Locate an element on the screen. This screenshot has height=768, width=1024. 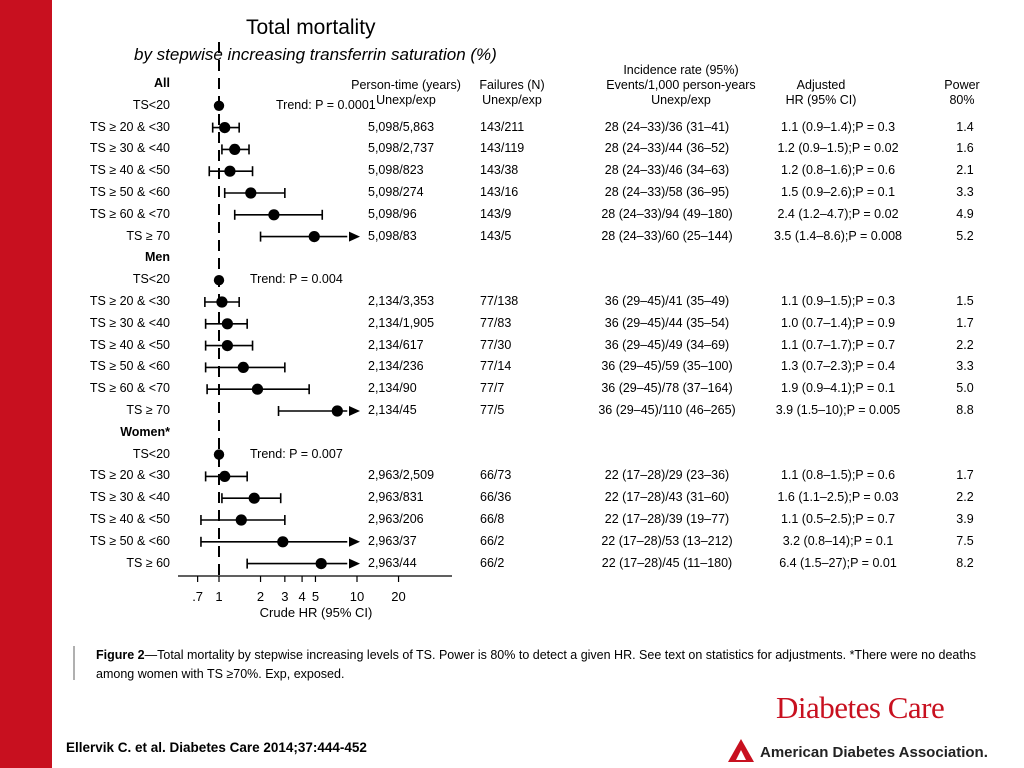
person-time-cell: 2,134/45 is located at coordinates (392, 410).